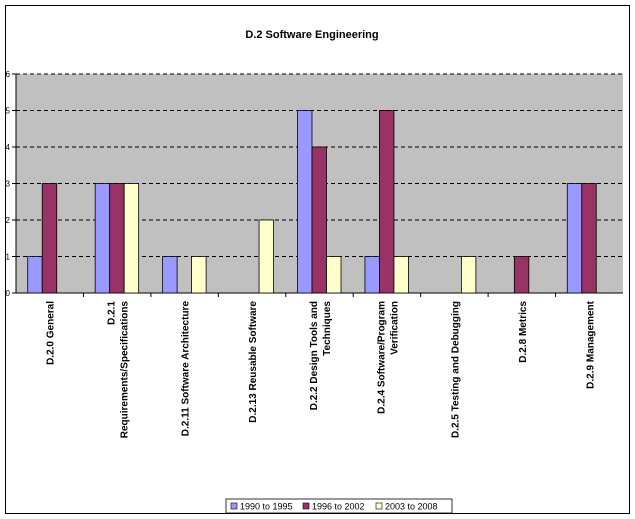 The width and height of the screenshot is (635, 519). I want to click on x-tick-label: D.2.11 Software Architecture, so click(186, 369).